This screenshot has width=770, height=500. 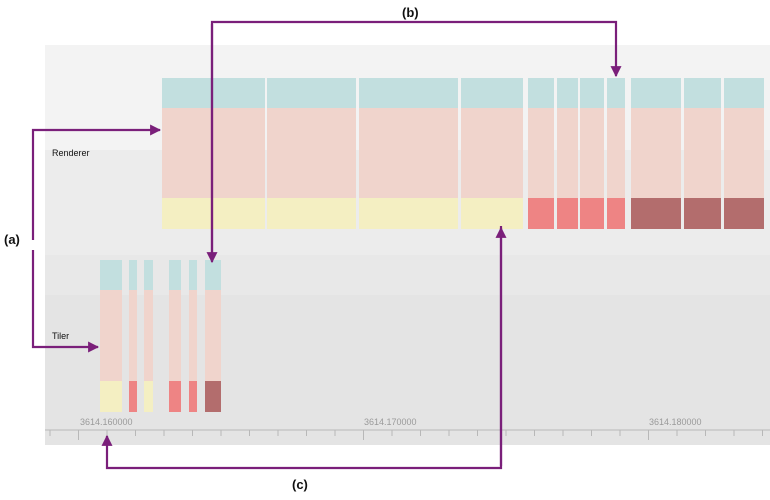 What do you see at coordinates (213, 335) in the screenshot?
I see `tiler-block-5-mid` at bounding box center [213, 335].